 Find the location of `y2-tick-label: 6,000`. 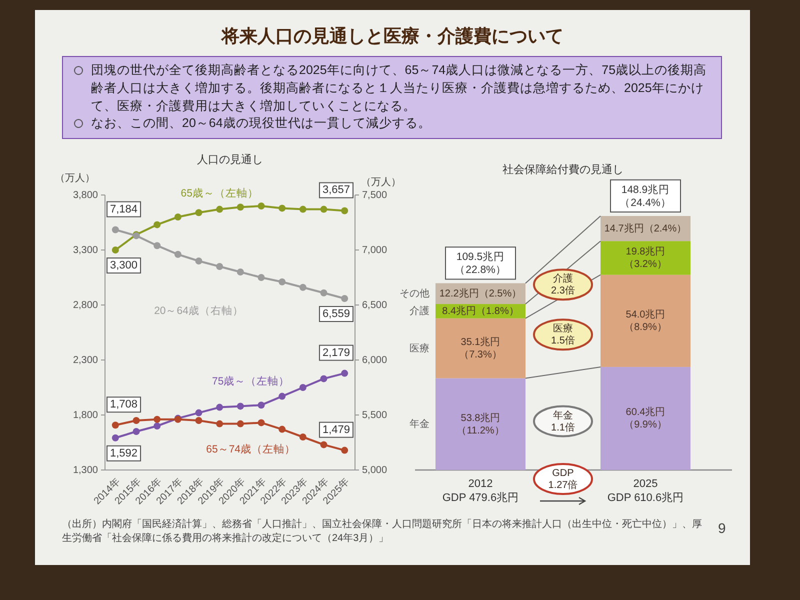

y2-tick-label: 6,000 is located at coordinates (375, 360).